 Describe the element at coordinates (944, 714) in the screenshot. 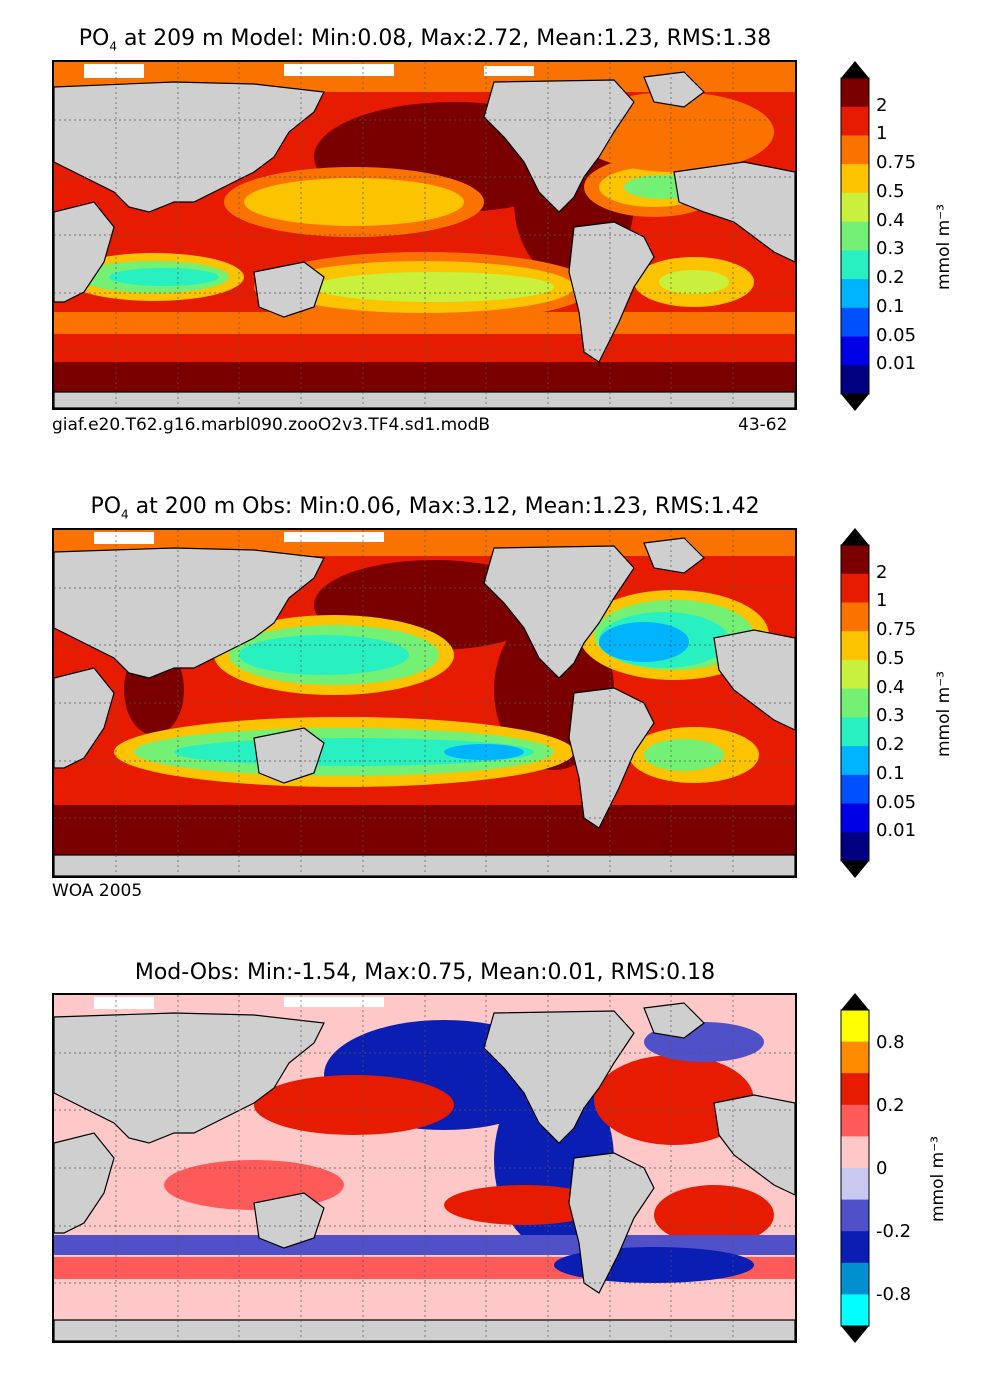

I see `panel2-colorbar-label: mmol m⁻³` at that location.